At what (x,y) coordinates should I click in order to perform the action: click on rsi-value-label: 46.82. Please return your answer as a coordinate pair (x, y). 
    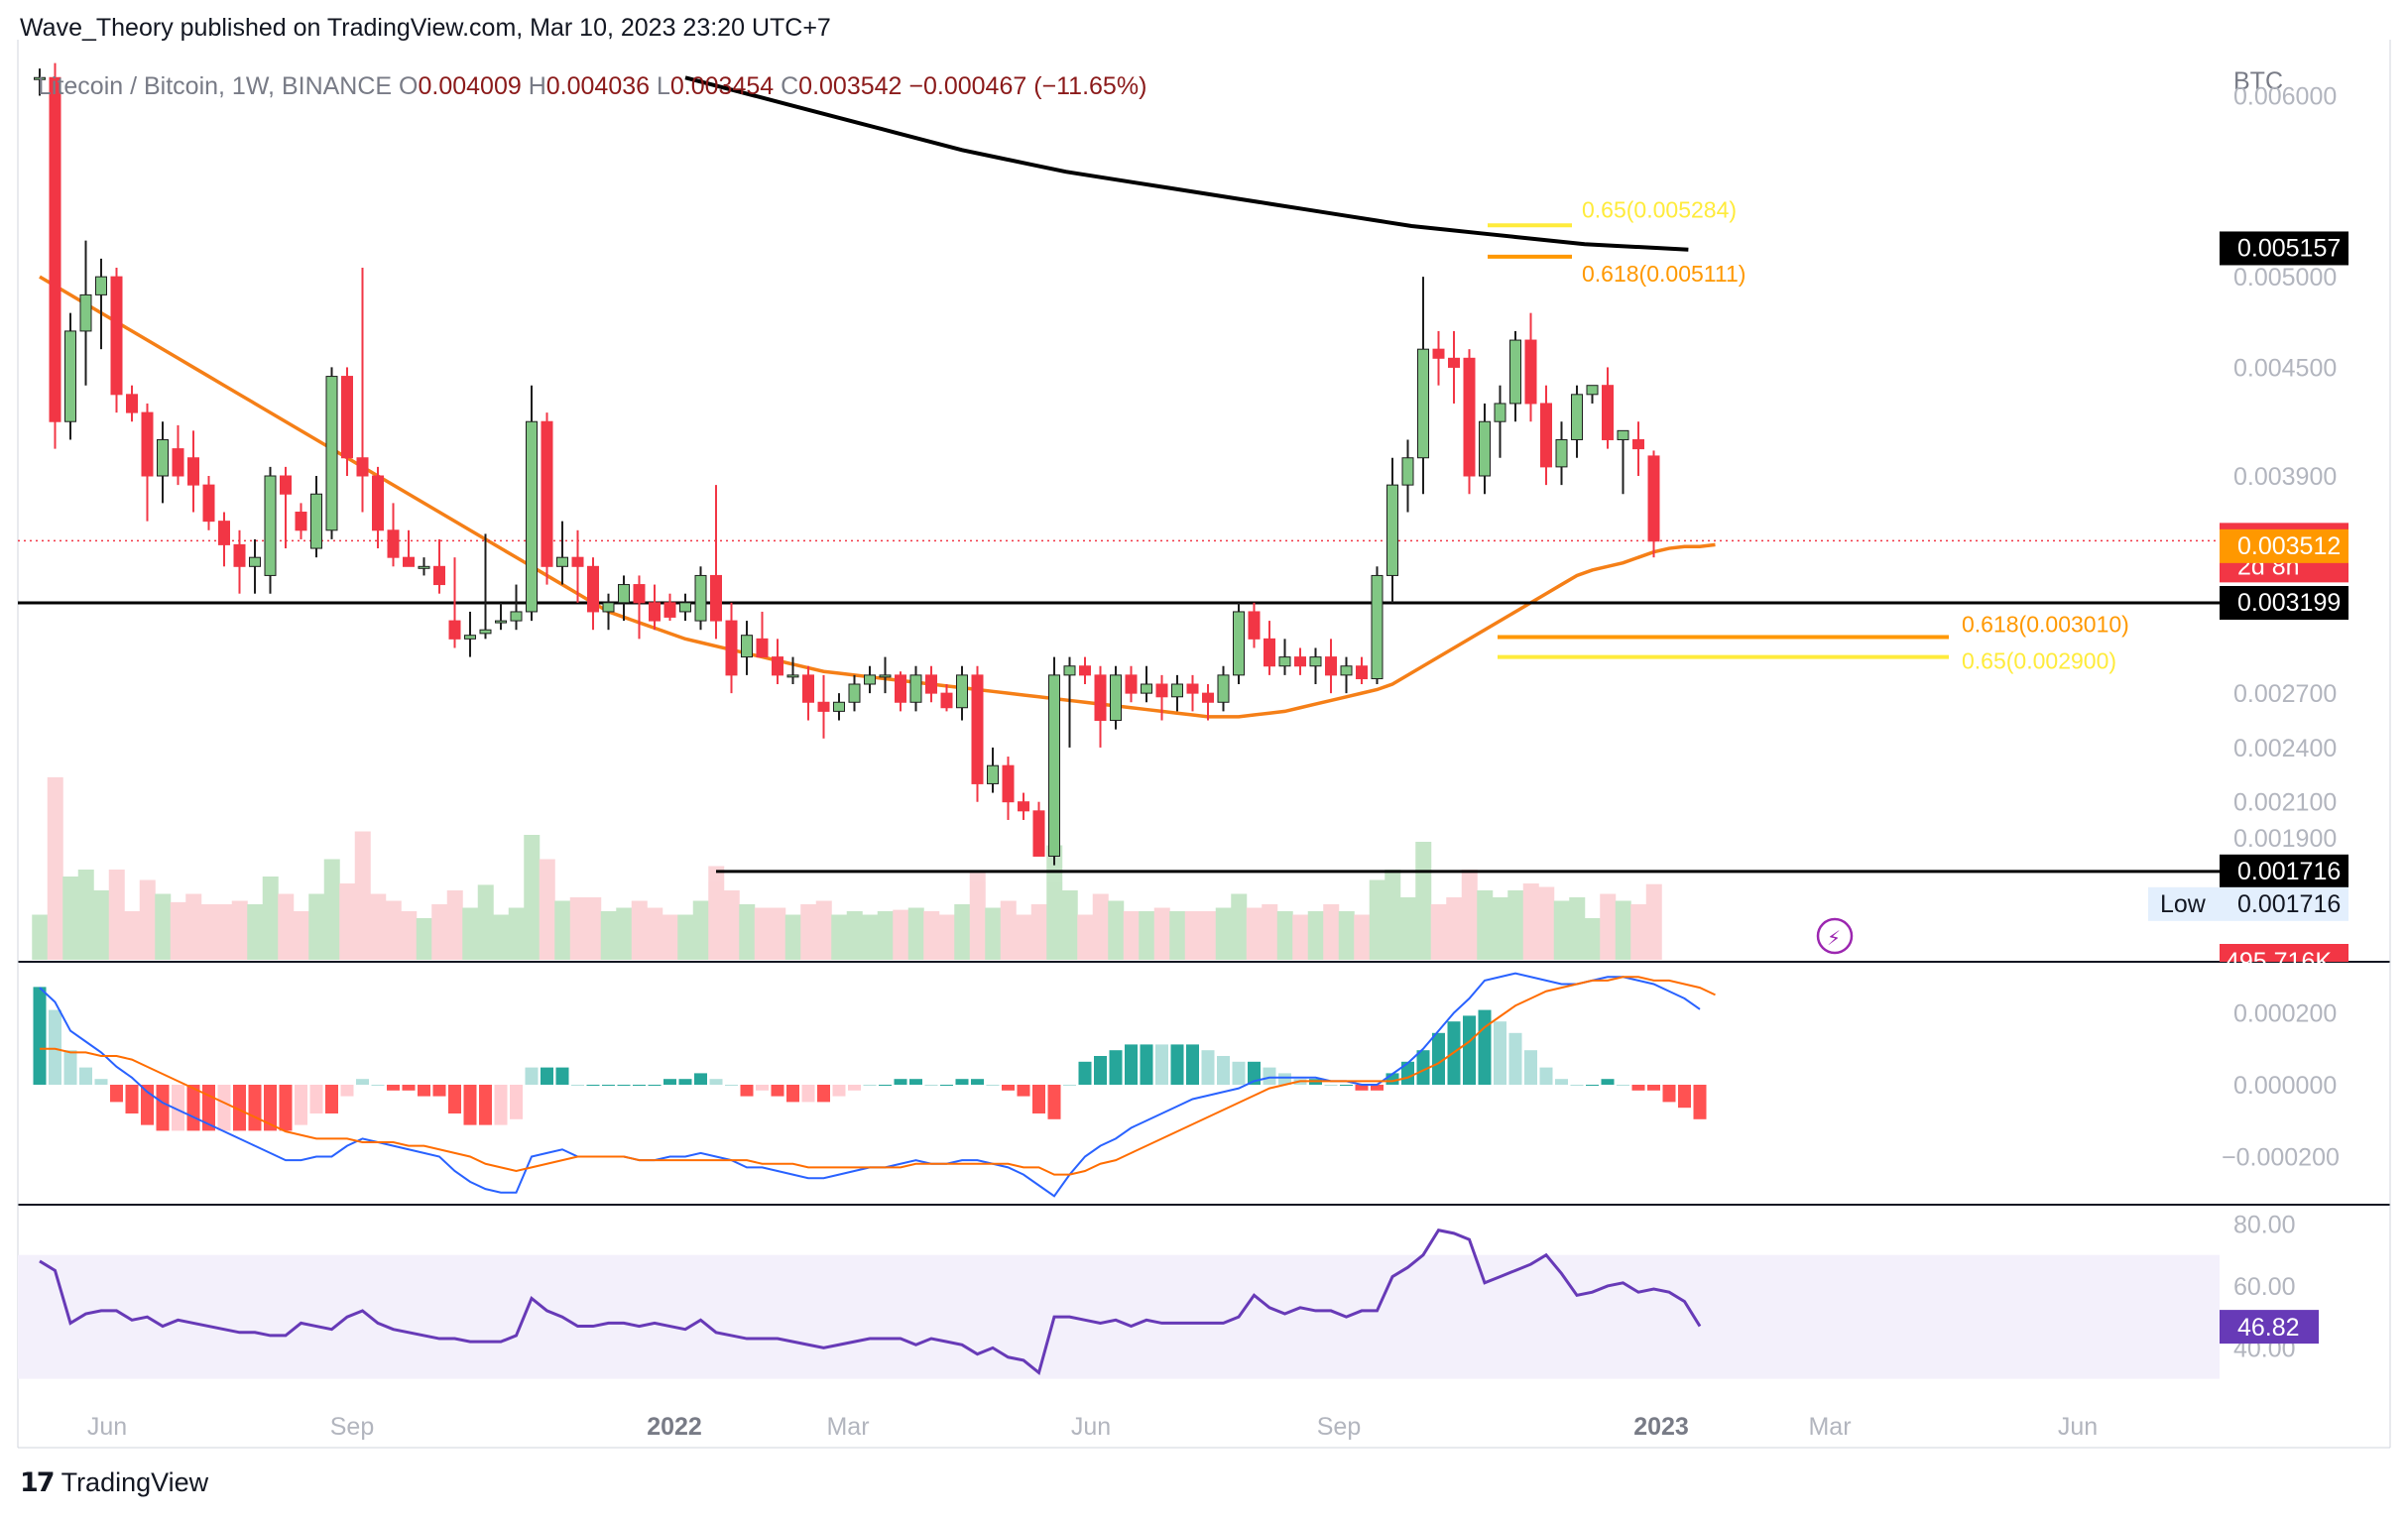
    Looking at the image, I should click on (2269, 1328).